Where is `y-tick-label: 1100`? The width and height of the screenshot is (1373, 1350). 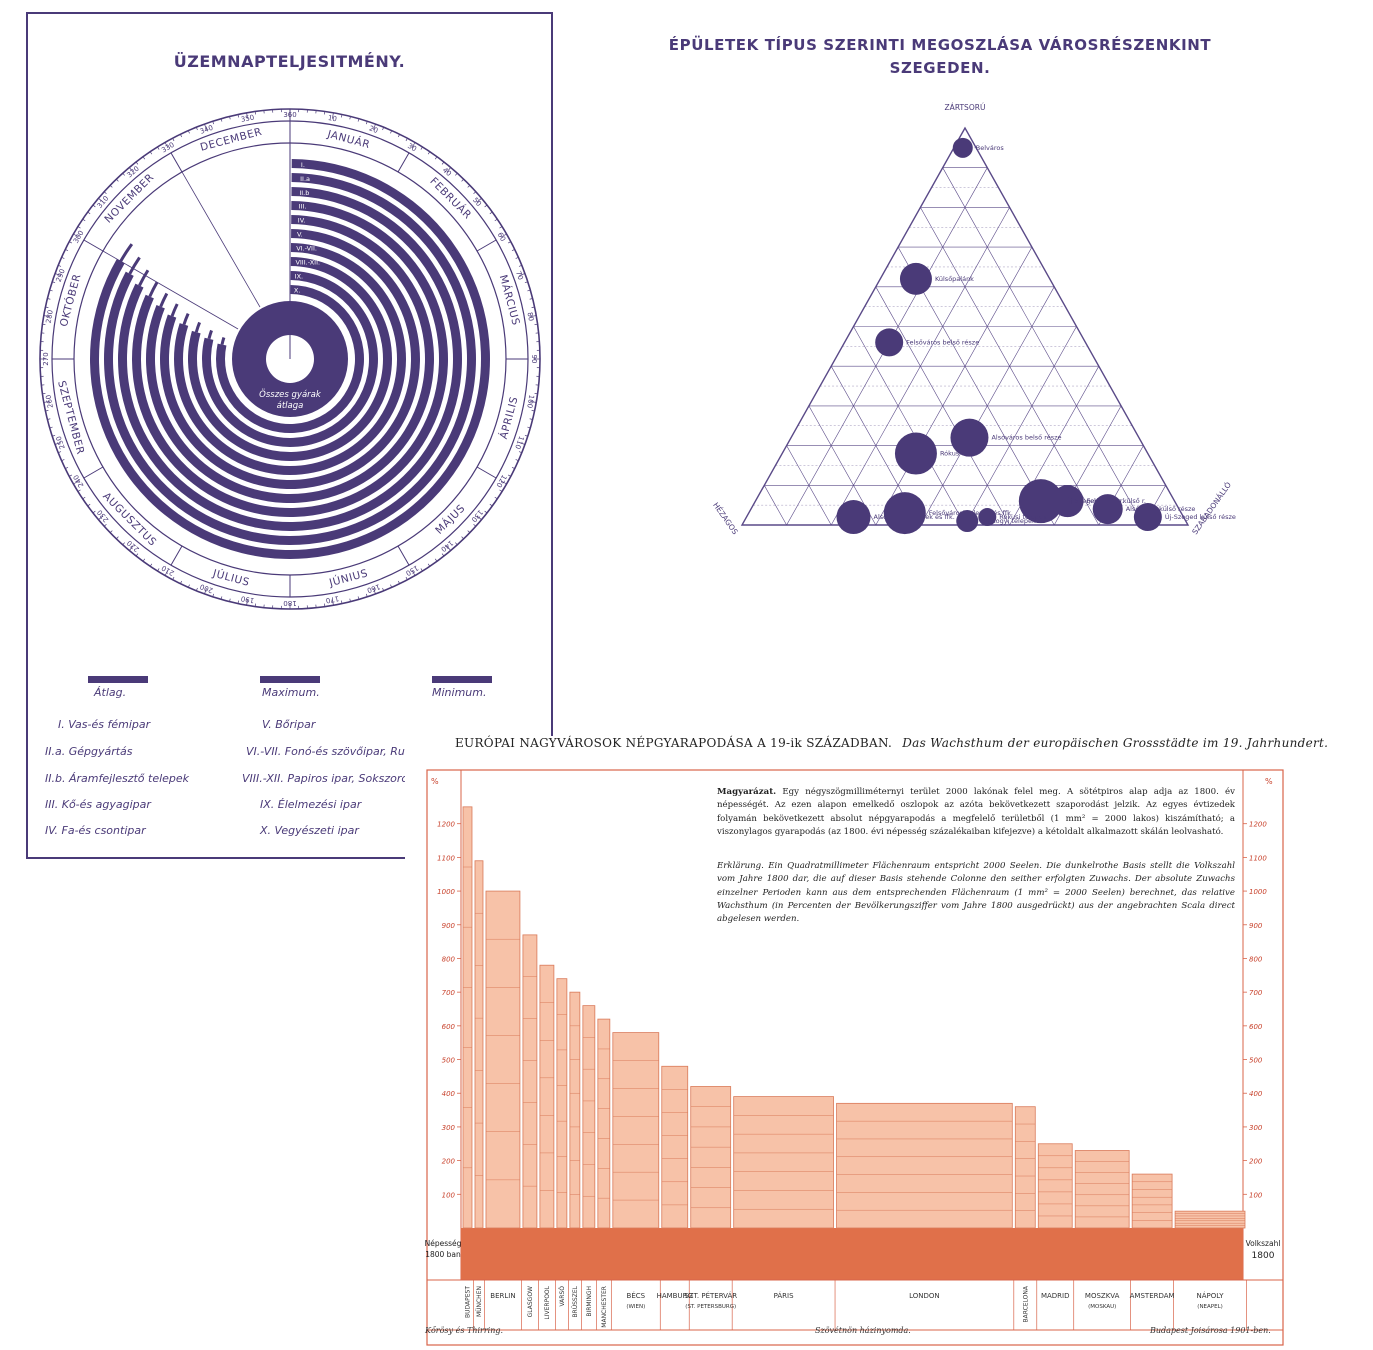
y-tick-label: 1100 is located at coordinates (1258, 858).